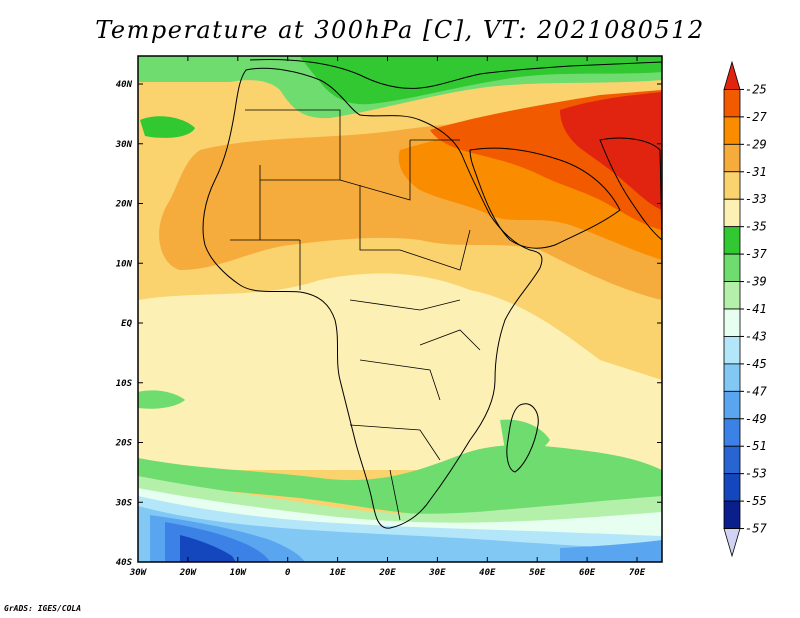 The height and width of the screenshot is (618, 800). What do you see at coordinates (167, 127) in the screenshot?
I see `field-green-patch` at bounding box center [167, 127].